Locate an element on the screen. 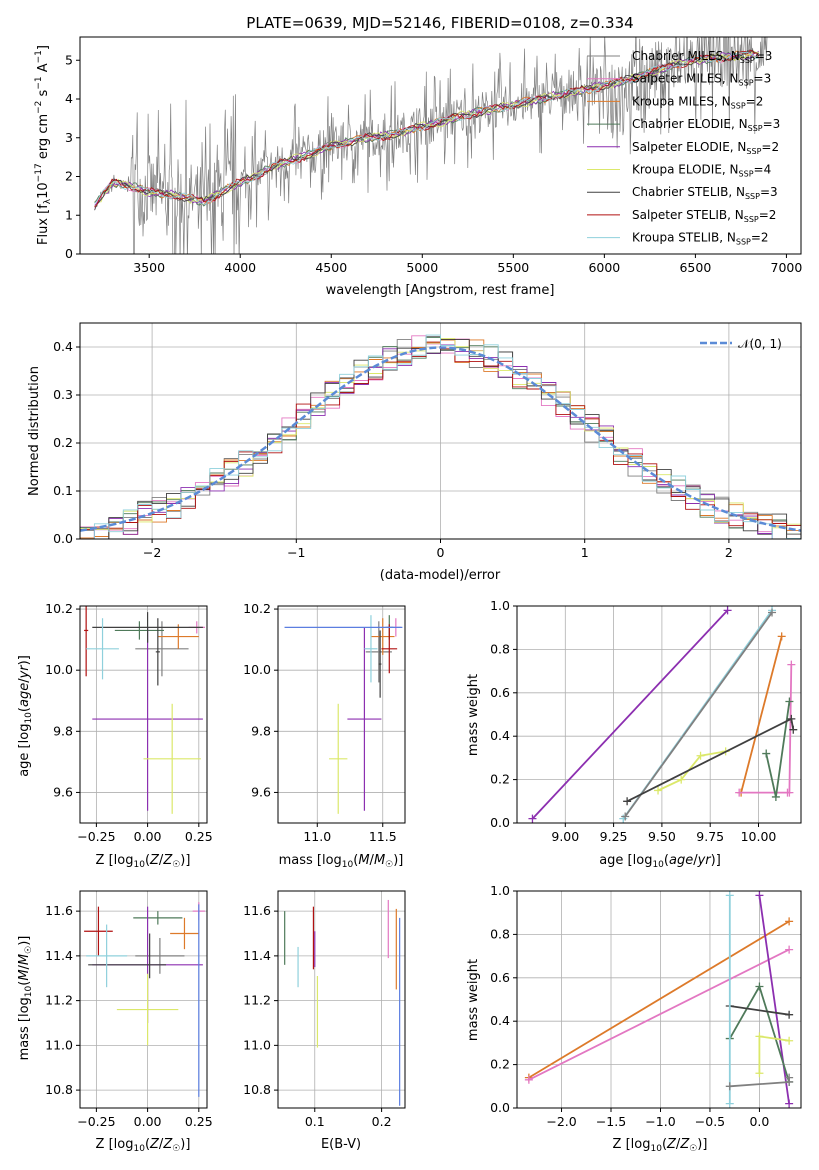 Image resolution: width=819 pixels, height=1170 pixels. spectrum-xtick: 5500 is located at coordinates (513, 267).